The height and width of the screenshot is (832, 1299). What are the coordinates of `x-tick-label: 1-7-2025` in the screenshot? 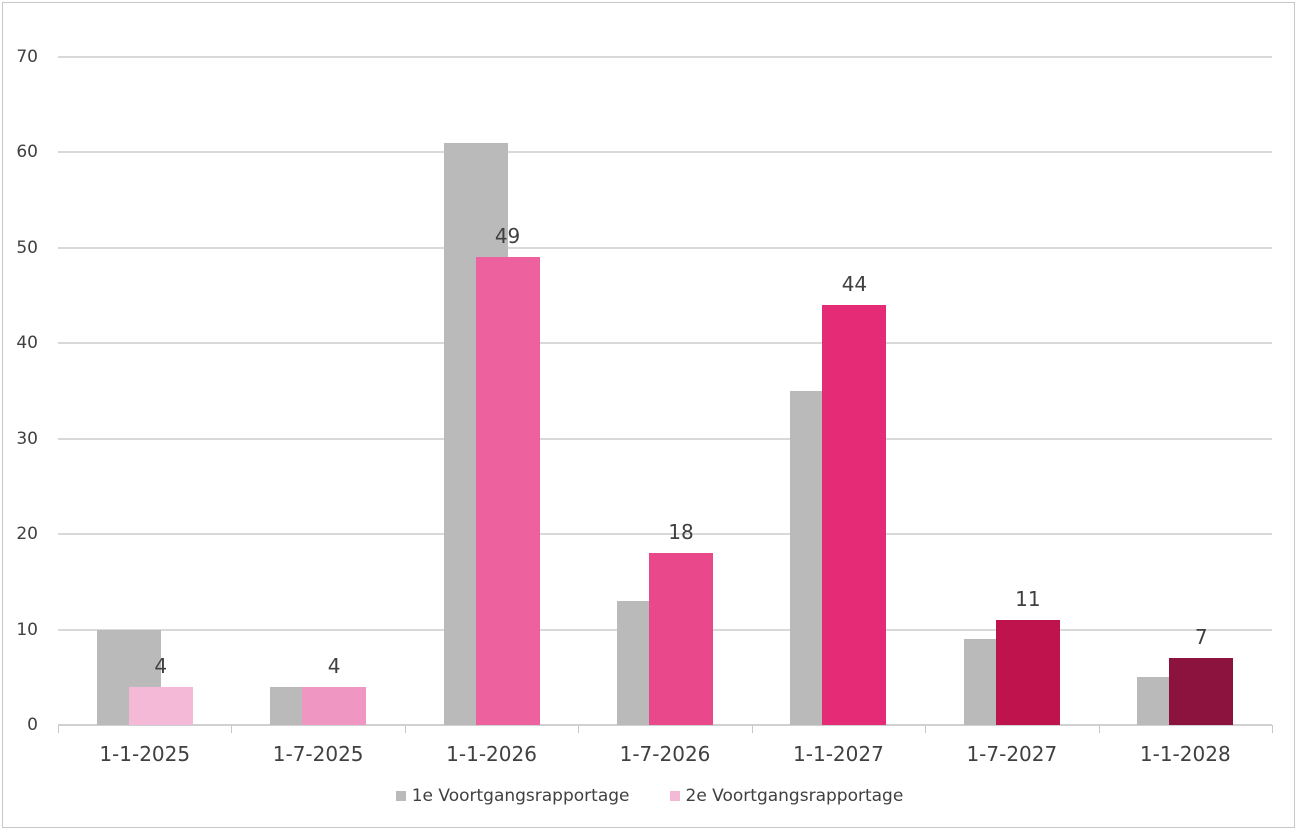 It's located at (318, 754).